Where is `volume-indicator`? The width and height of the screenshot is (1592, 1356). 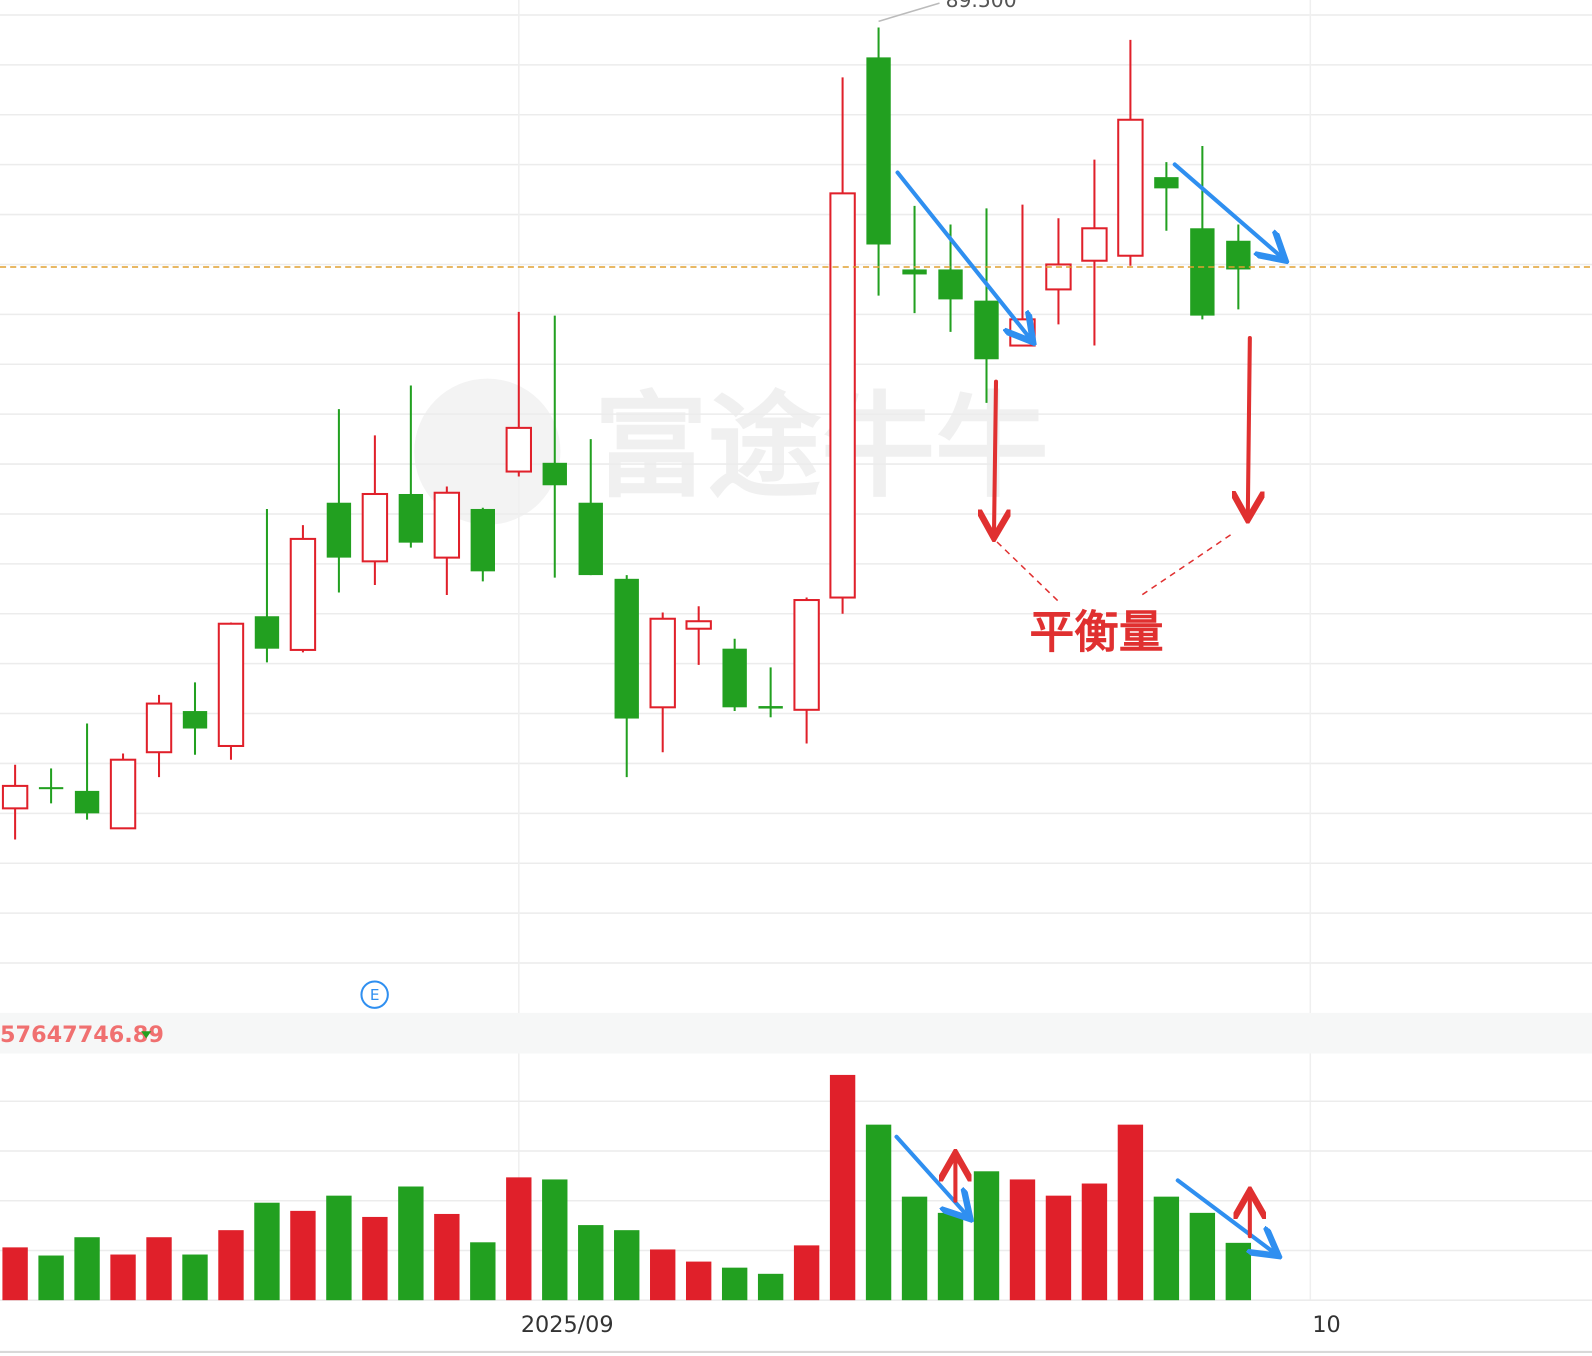
volume-indicator is located at coordinates (146, 1035).